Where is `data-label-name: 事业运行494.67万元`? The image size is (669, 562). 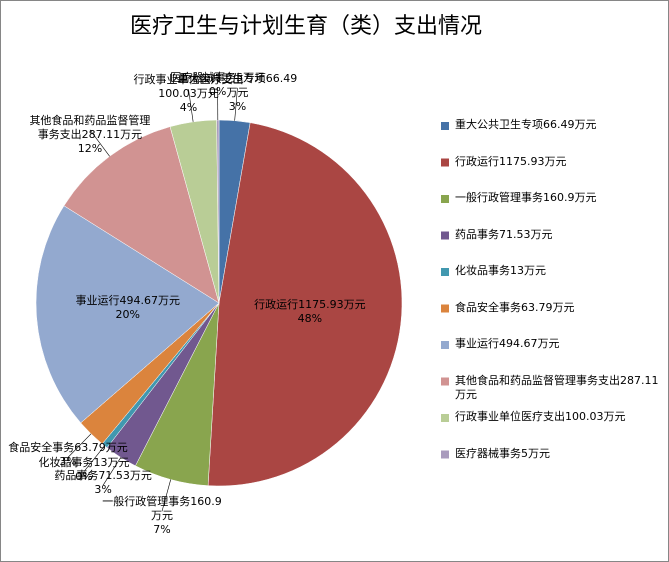 data-label-name: 事业运行494.67万元 is located at coordinates (128, 301).